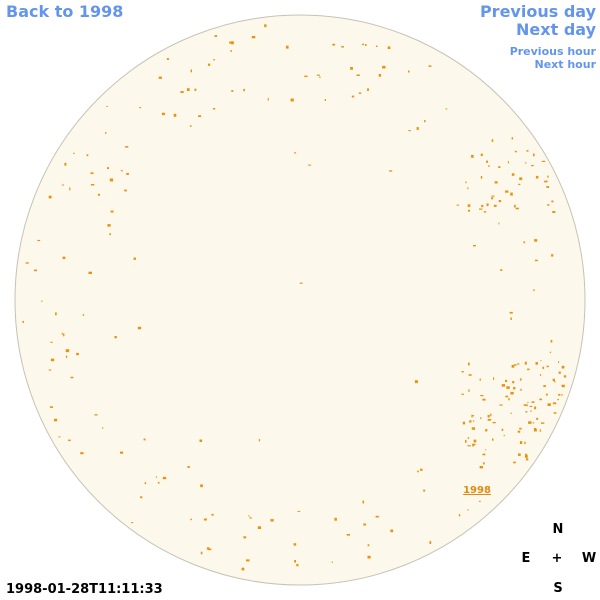 The height and width of the screenshot is (600, 600). Describe the element at coordinates (477, 490) in the screenshot. I see `disk-label: 1998` at that location.